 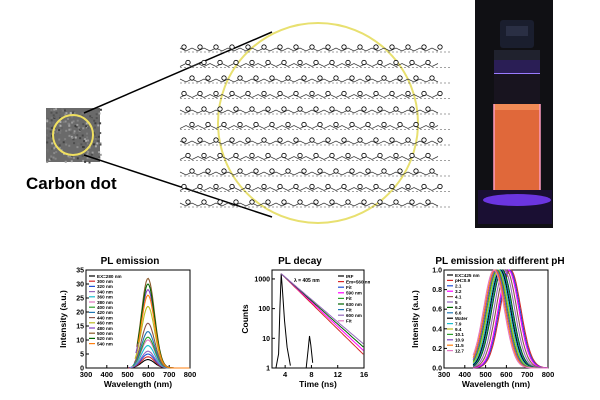 What do you see at coordinates (105, 307) in the screenshot?
I see `pl1-legend-label: 400 nm` at bounding box center [105, 307].